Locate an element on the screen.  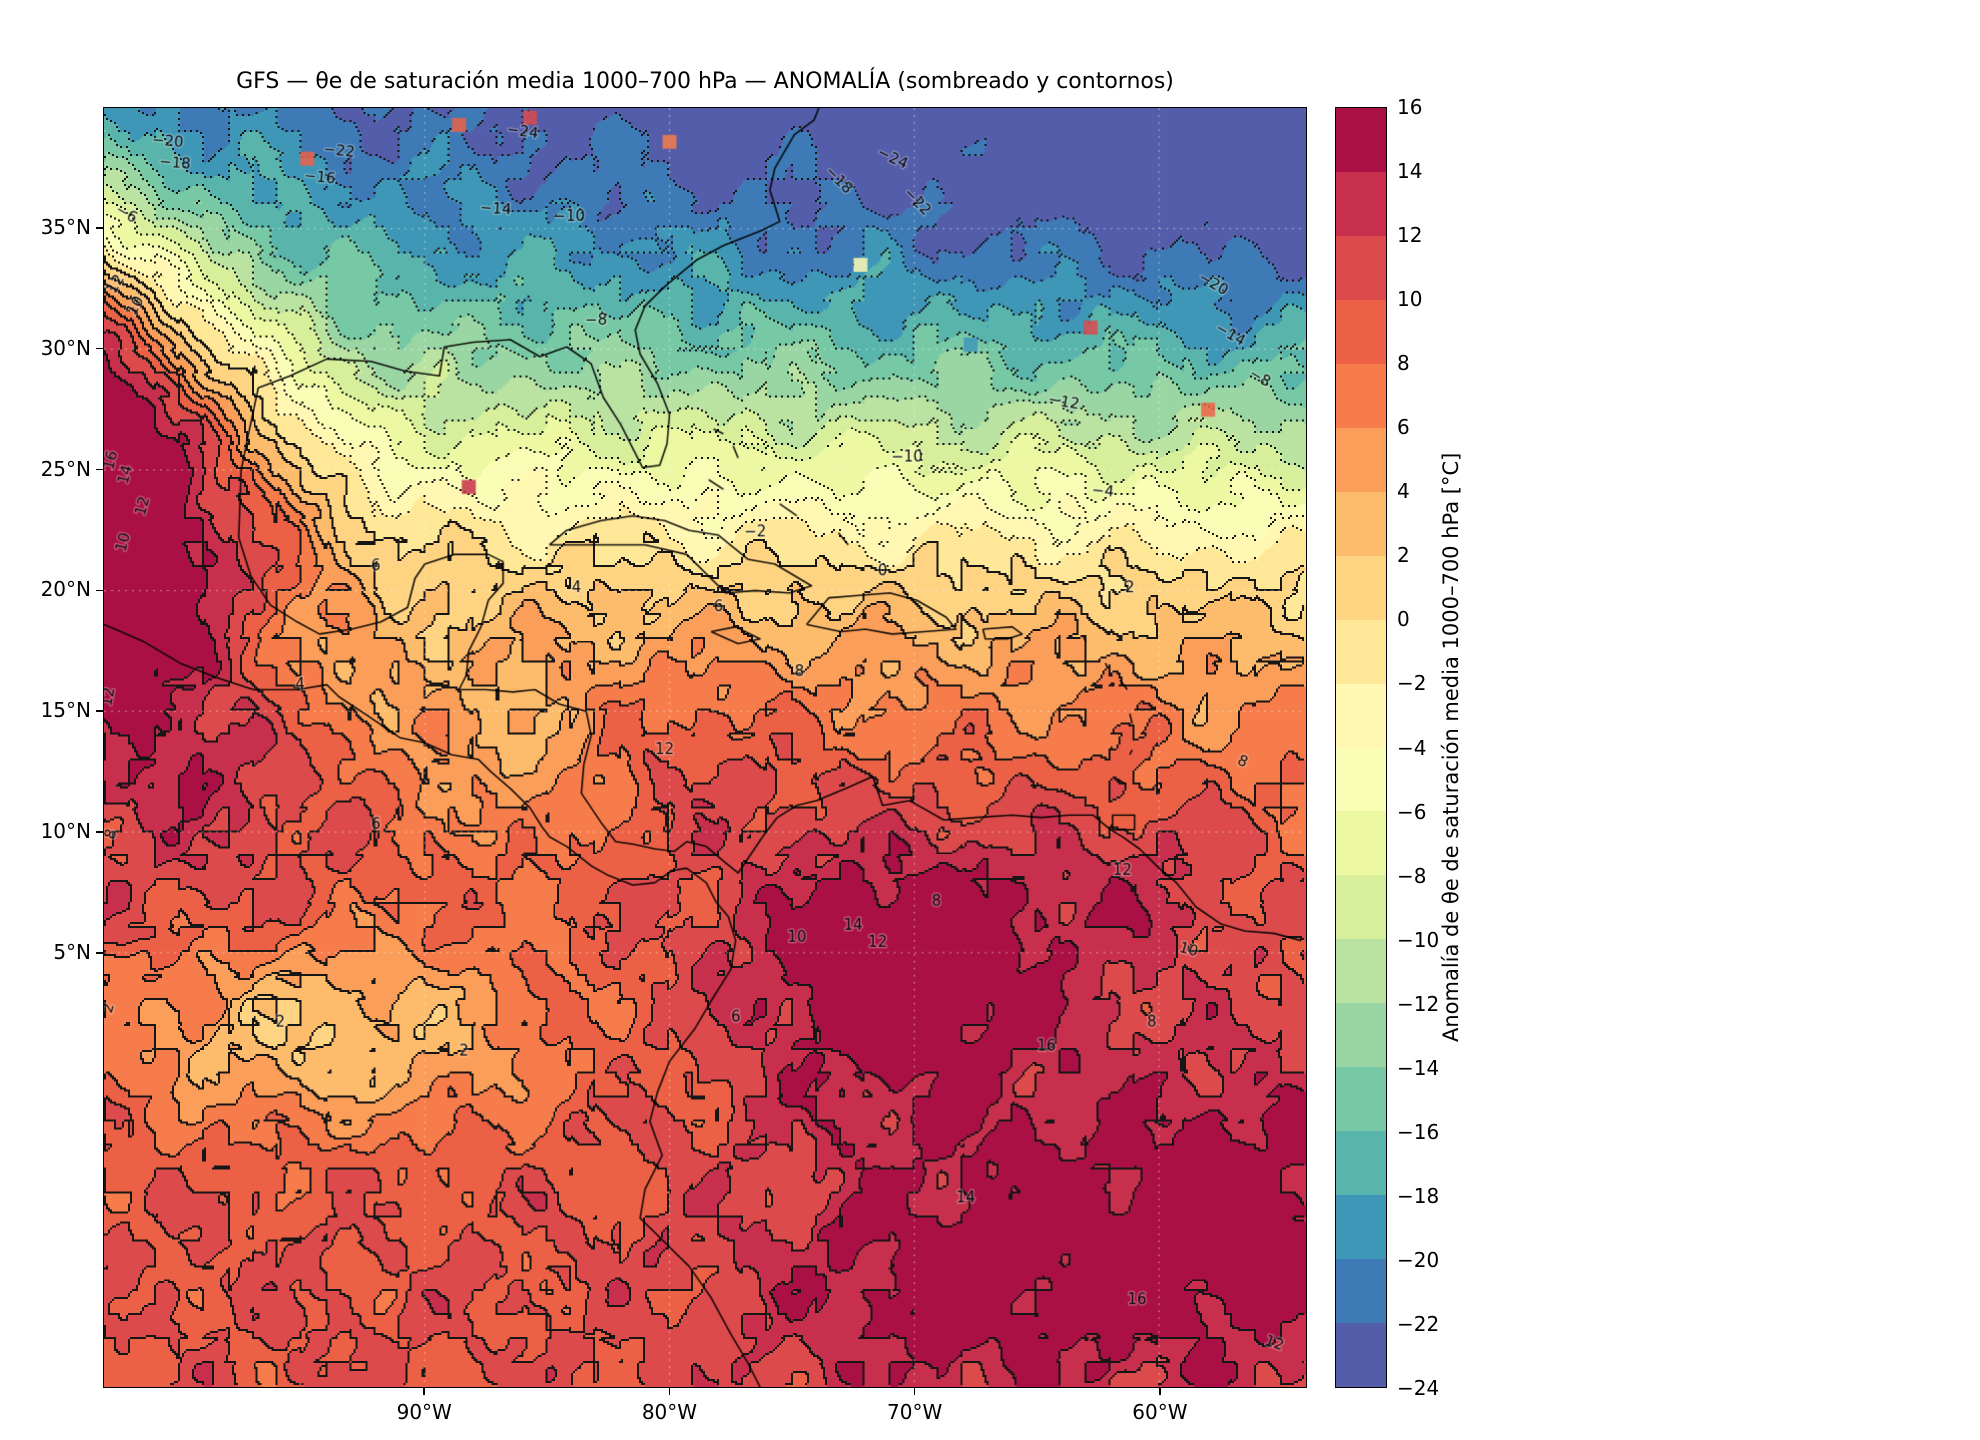
colorbar-tick-label: −20 is located at coordinates (1418, 1259).